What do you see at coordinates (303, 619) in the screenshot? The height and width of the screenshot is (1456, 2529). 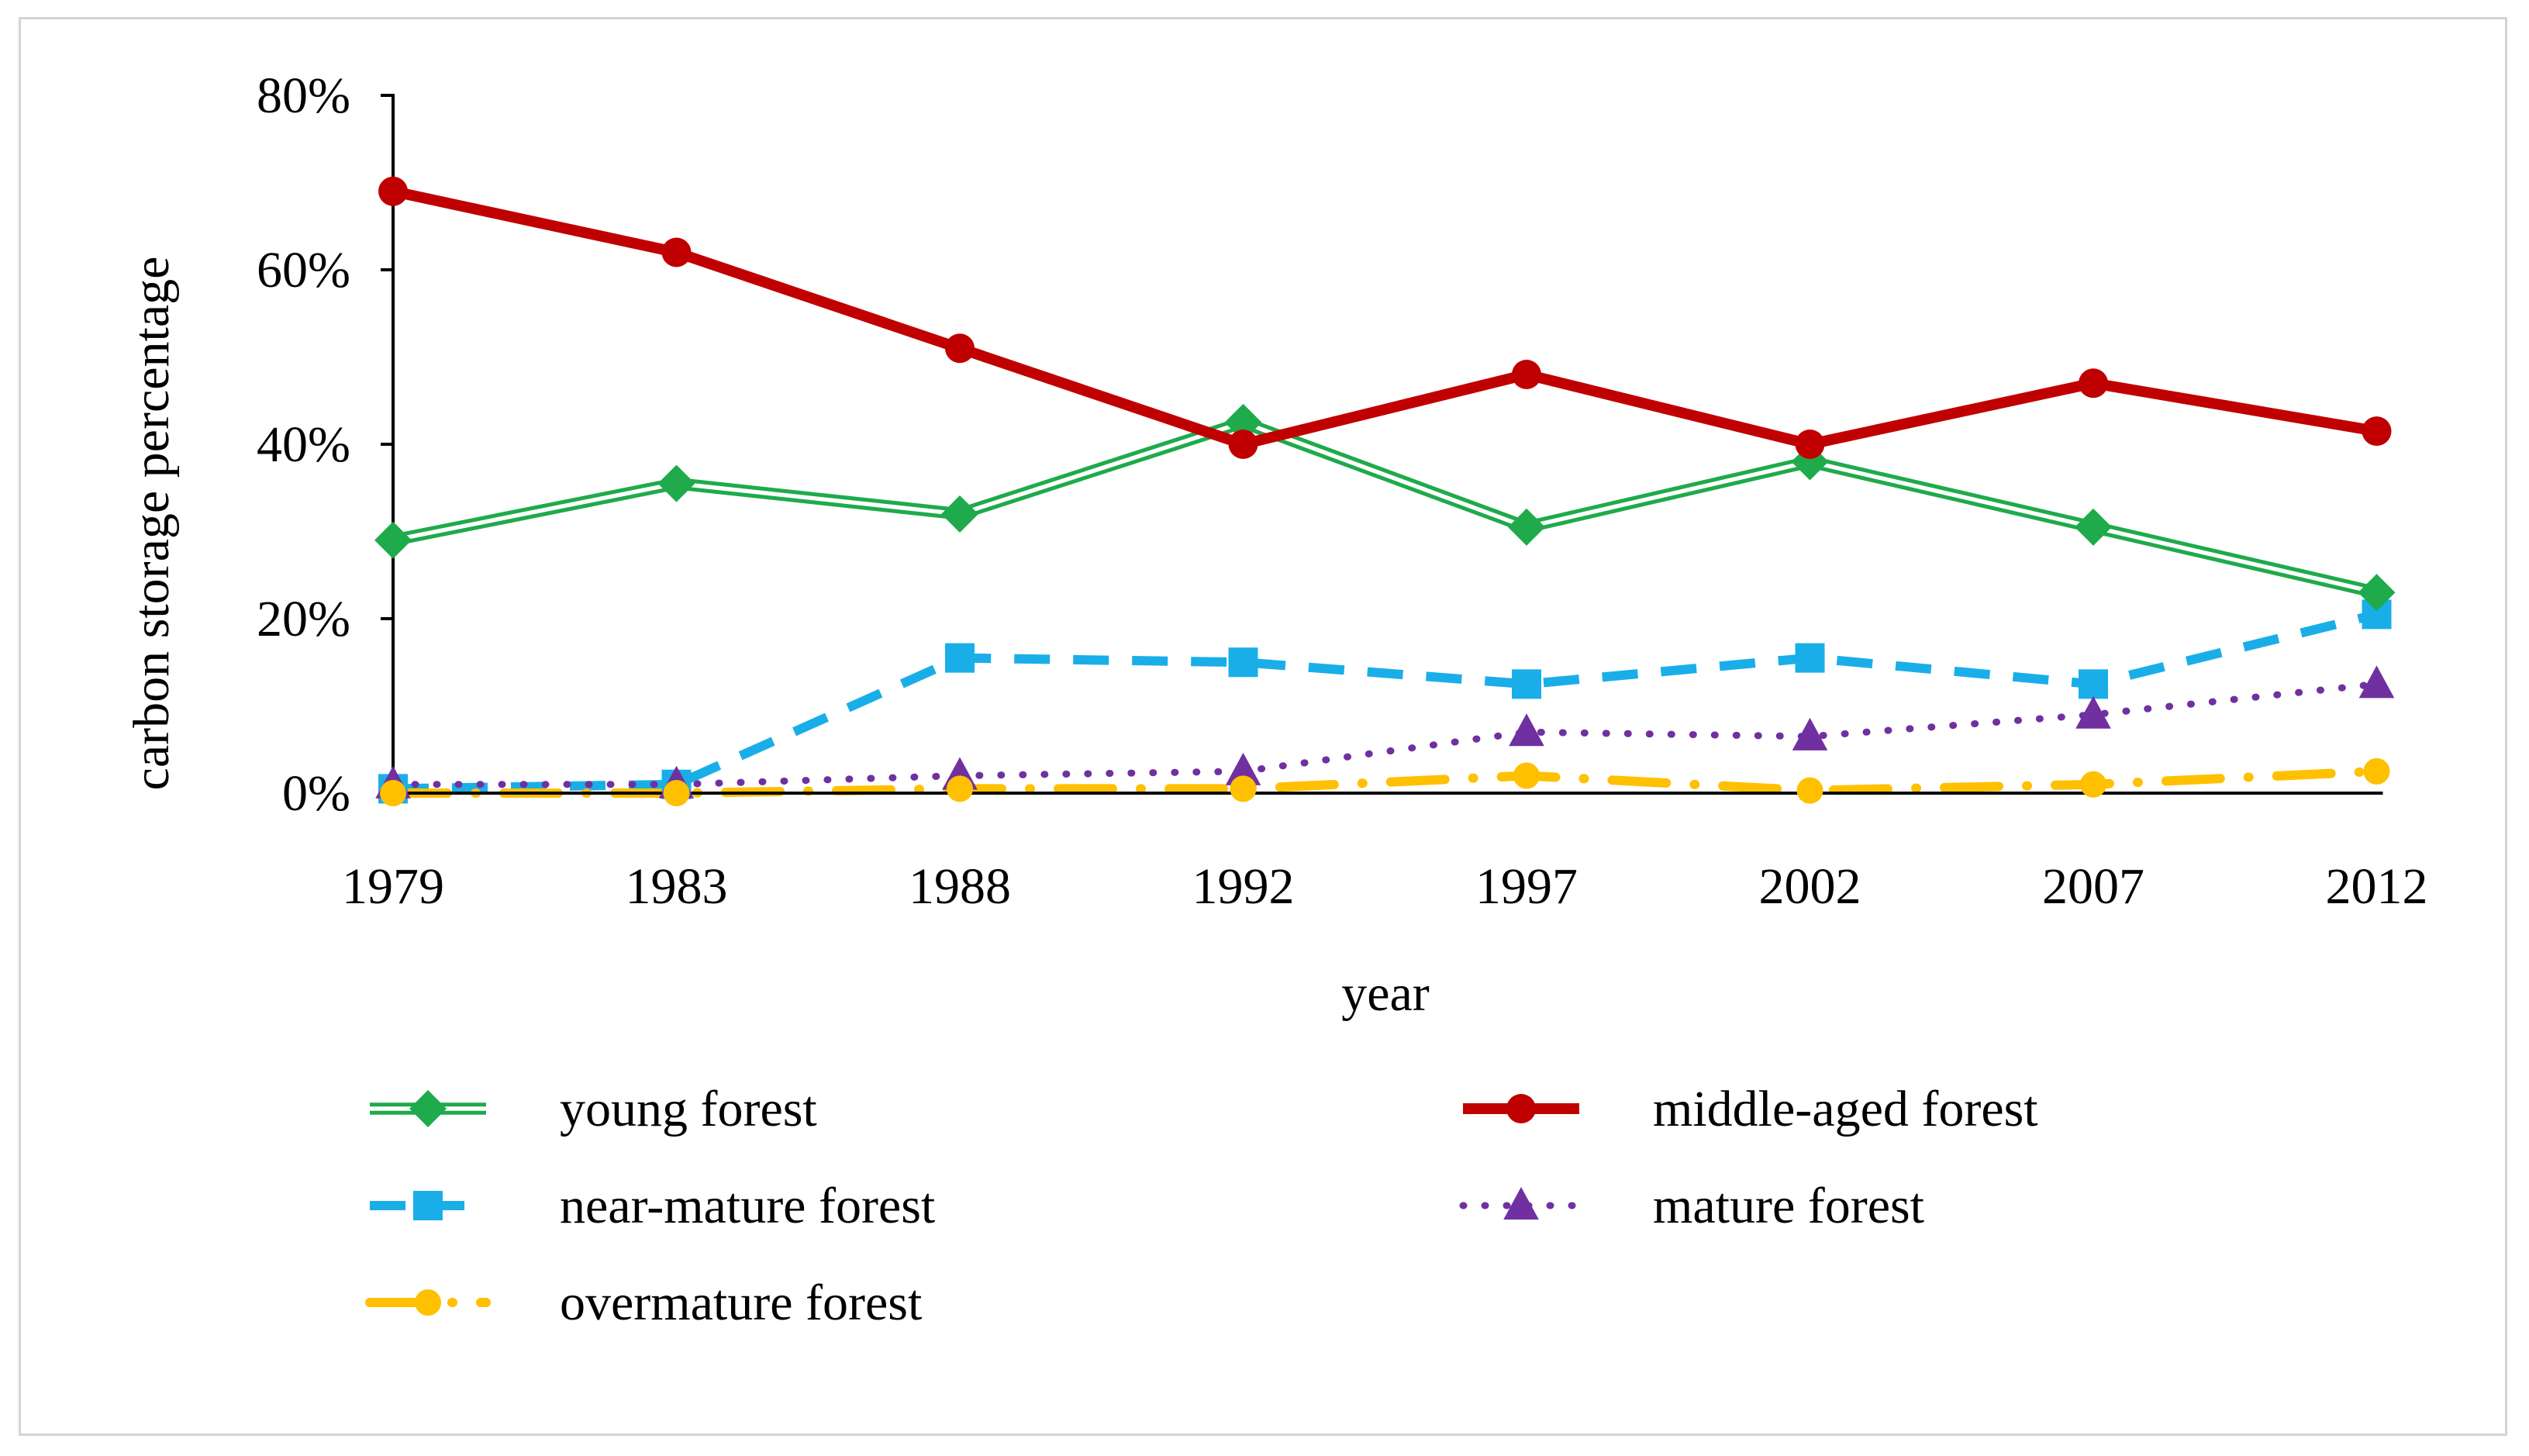 I see `y-tick-label: 20%` at bounding box center [303, 619].